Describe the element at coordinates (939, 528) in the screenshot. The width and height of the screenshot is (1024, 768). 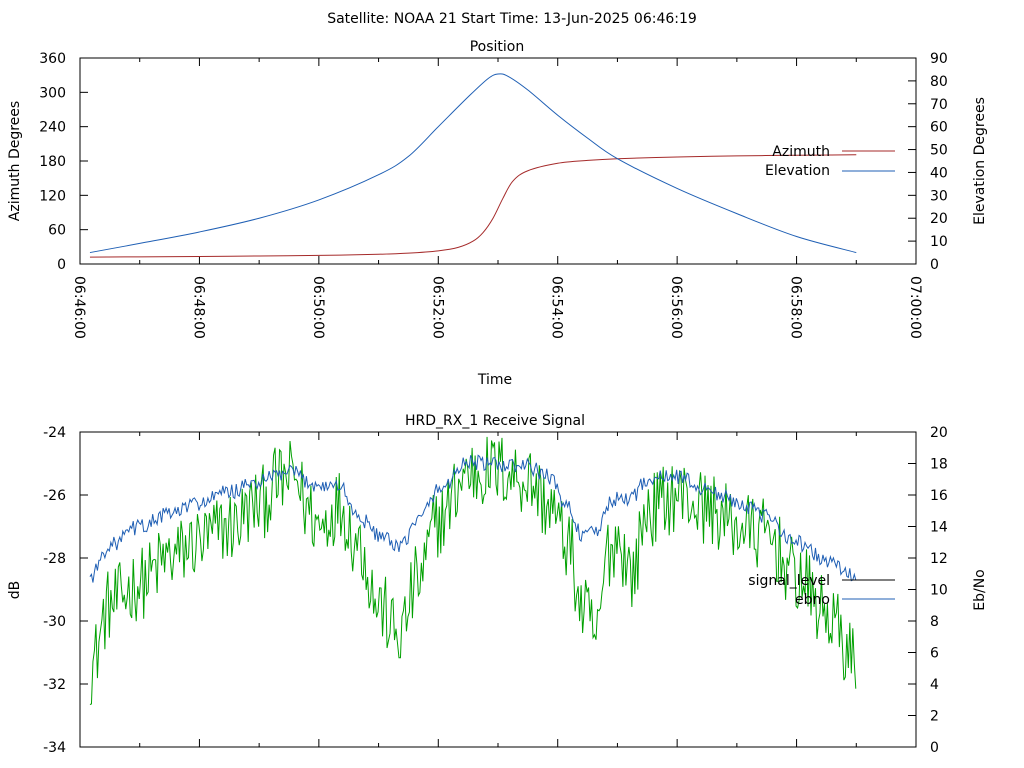
I see `signal-y2-tick-label: 14` at that location.